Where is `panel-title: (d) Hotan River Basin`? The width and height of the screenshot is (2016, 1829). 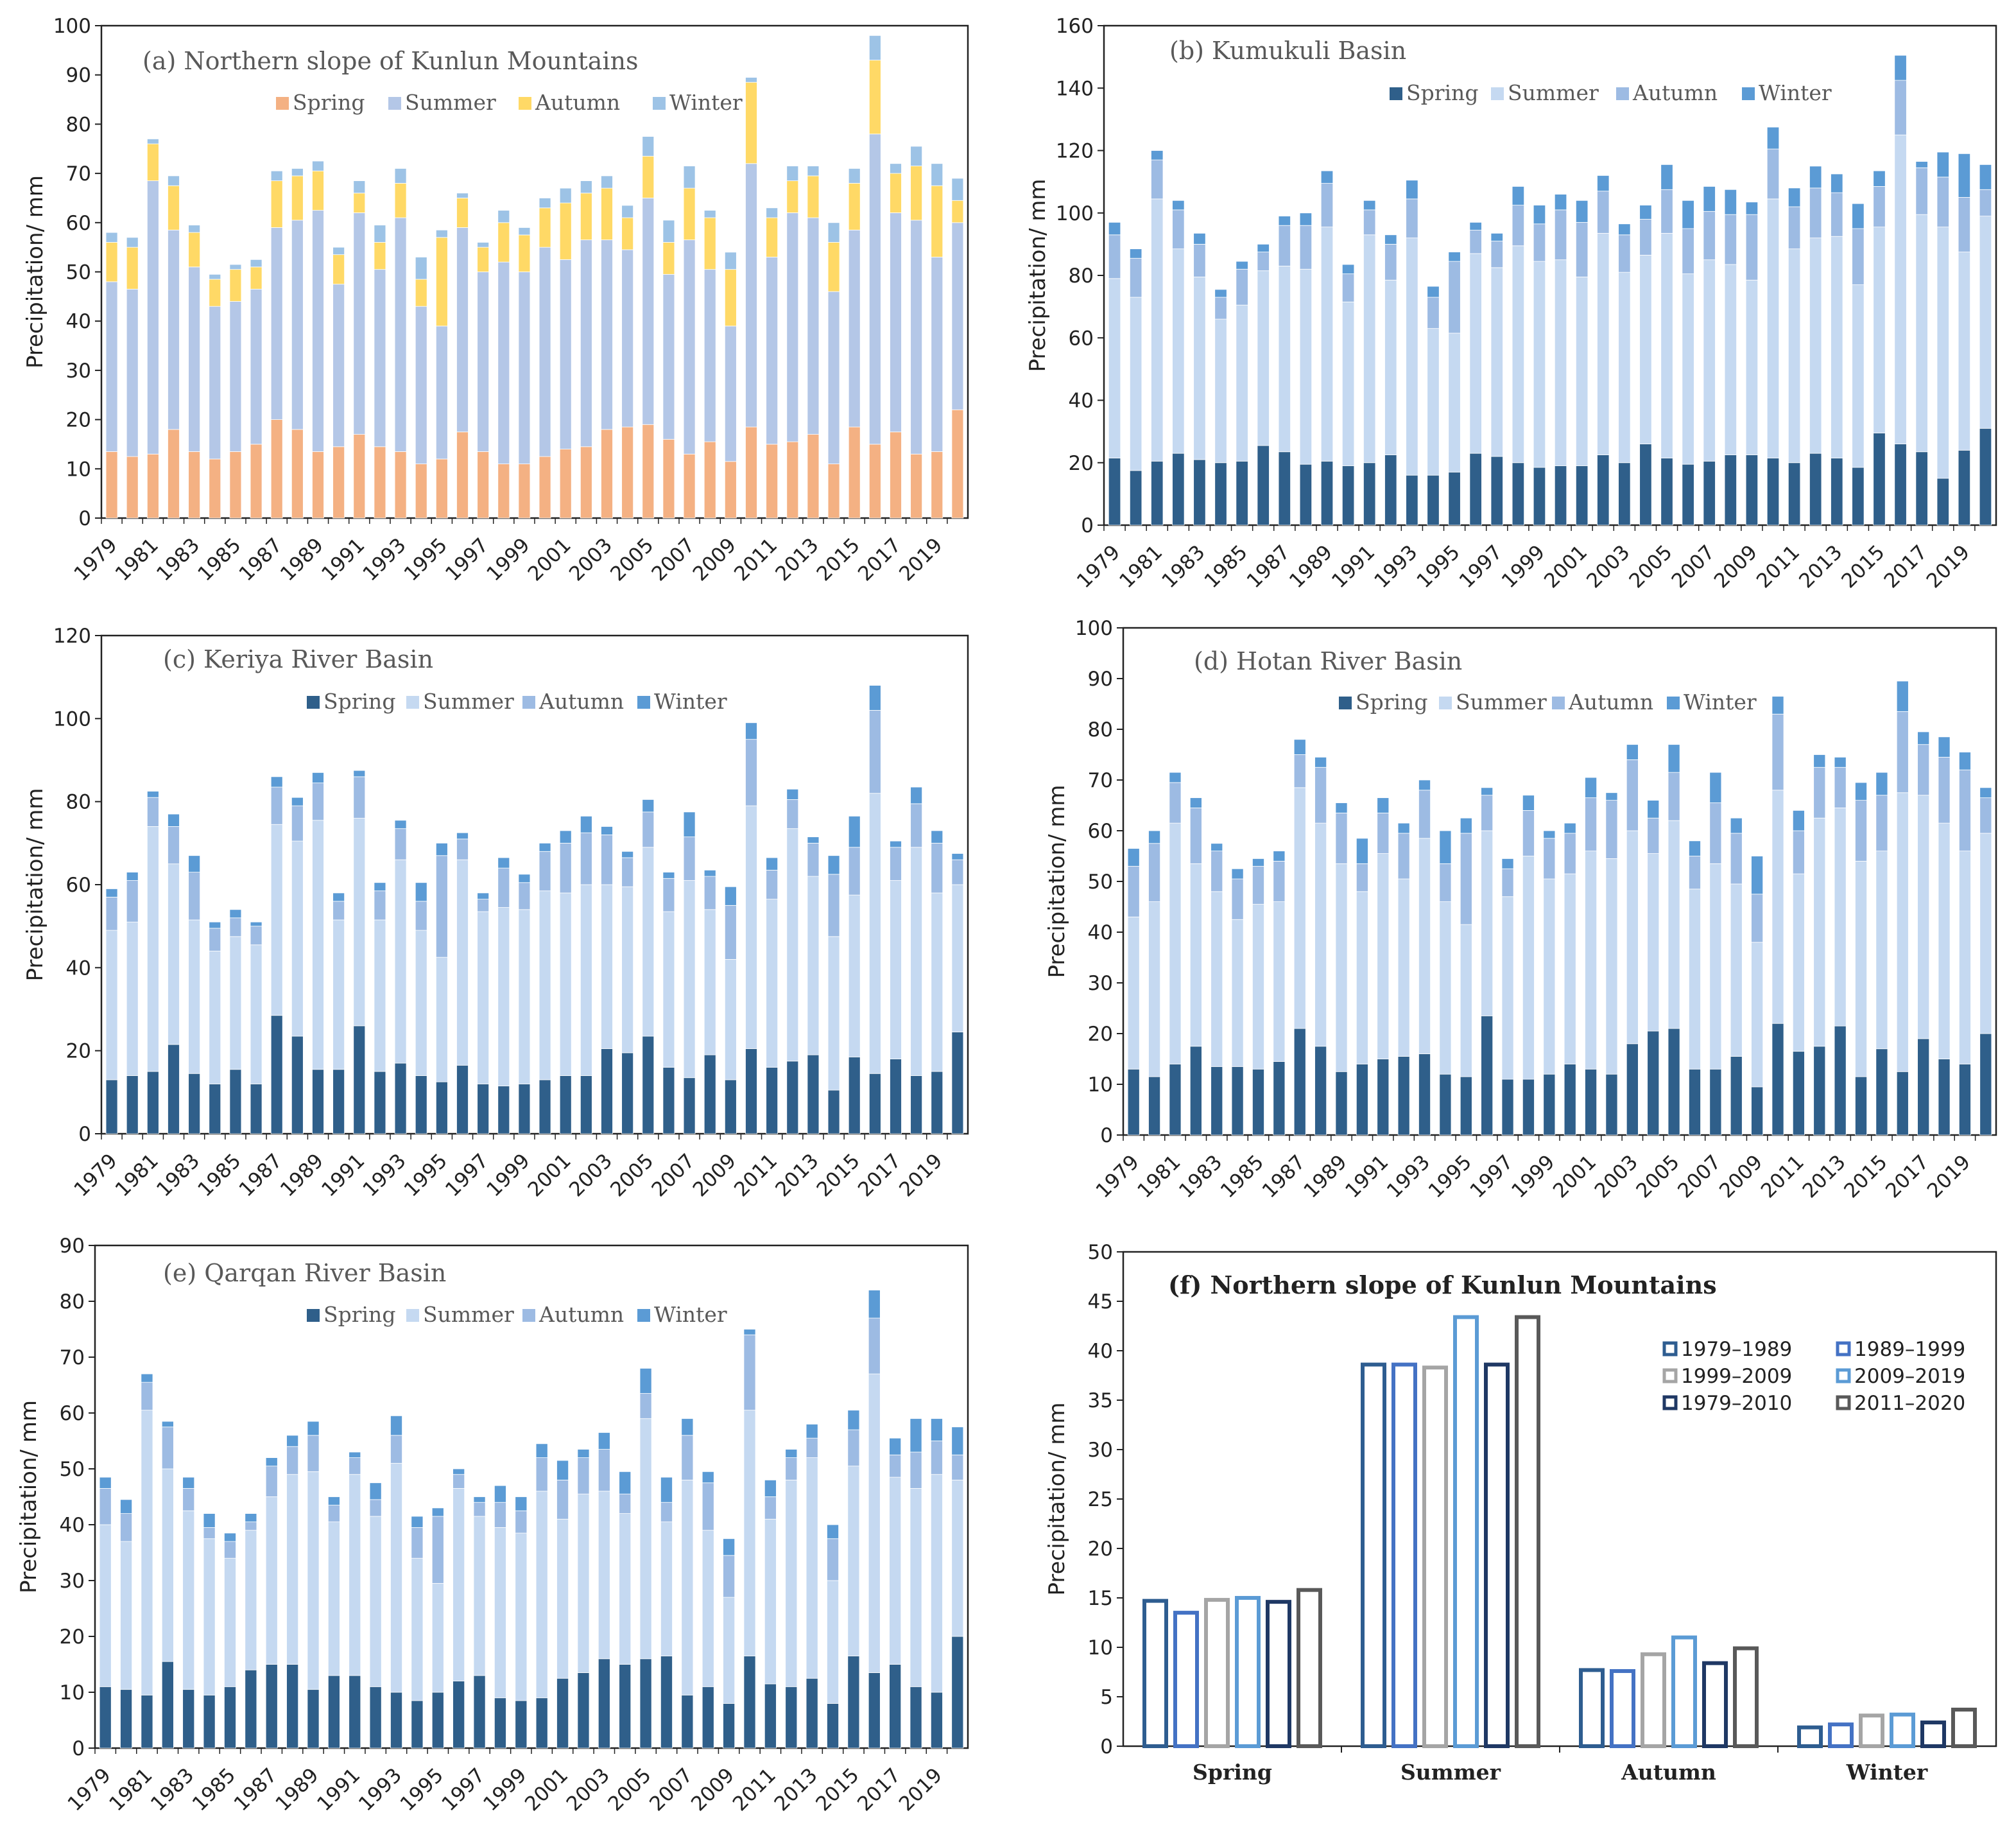 panel-title: (d) Hotan River Basin is located at coordinates (1328, 661).